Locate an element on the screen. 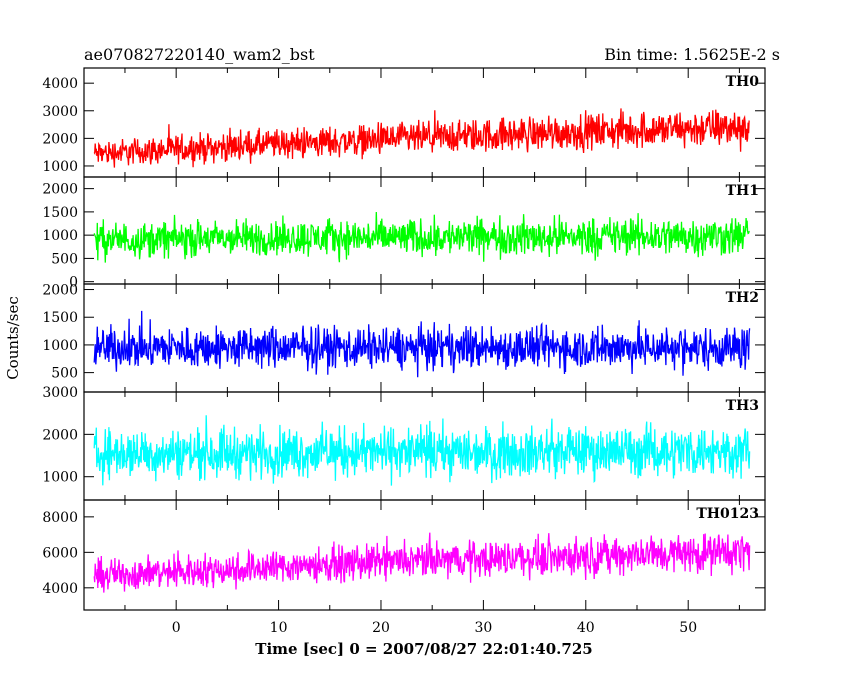 Image resolution: width=850 pixels, height=680 pixels. y-tick-label-th2: 2000 is located at coordinates (60, 291).